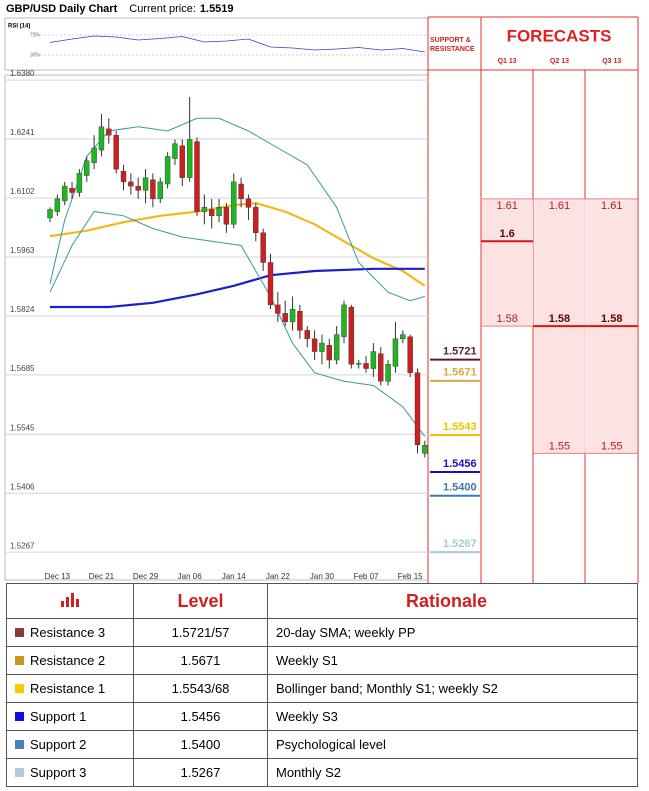 The height and width of the screenshot is (791, 649). Describe the element at coordinates (307, 660) in the screenshot. I see `cell-text: Weekly S1` at that location.